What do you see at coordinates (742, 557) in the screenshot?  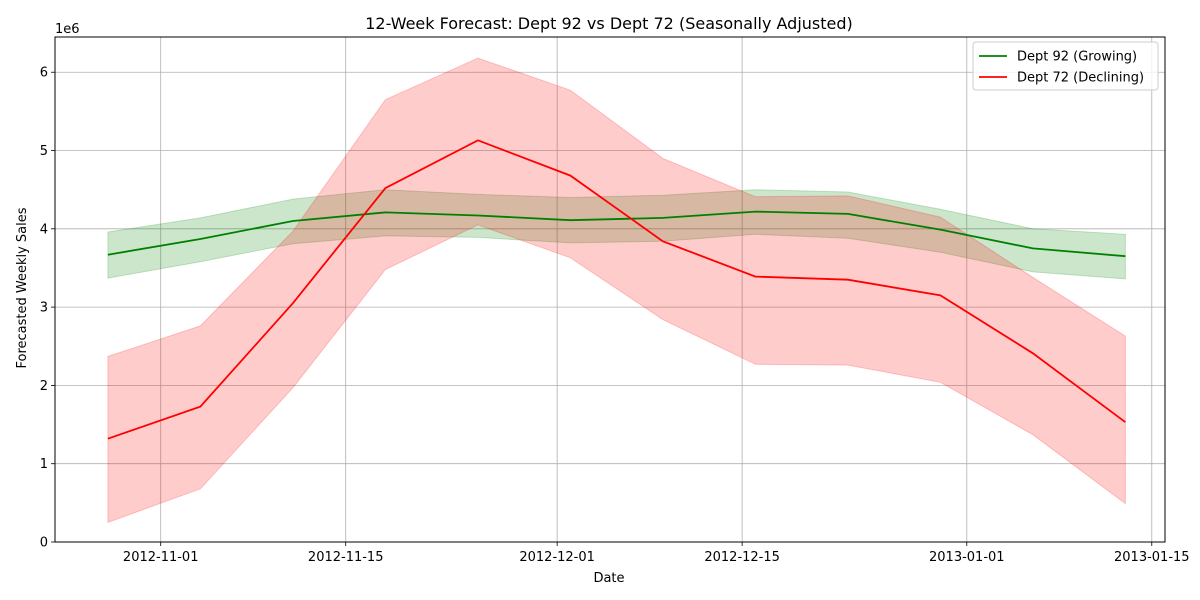 I see `x-tick-label: 2012-12-15` at bounding box center [742, 557].